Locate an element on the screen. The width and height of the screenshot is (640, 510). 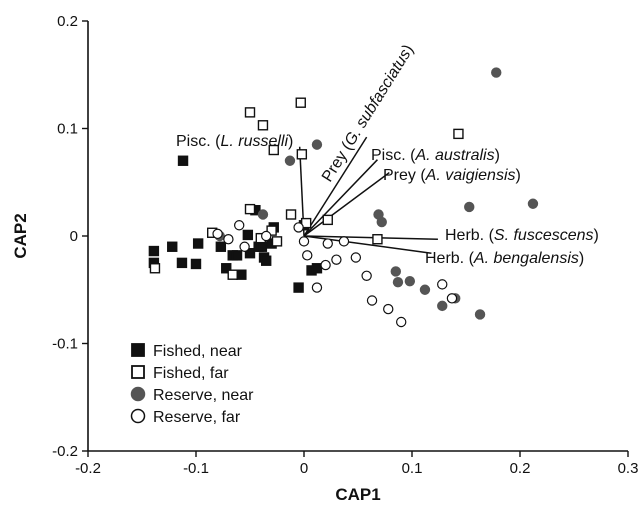
legend-label-reserve-far: Reserve, far is located at coordinates (197, 417).